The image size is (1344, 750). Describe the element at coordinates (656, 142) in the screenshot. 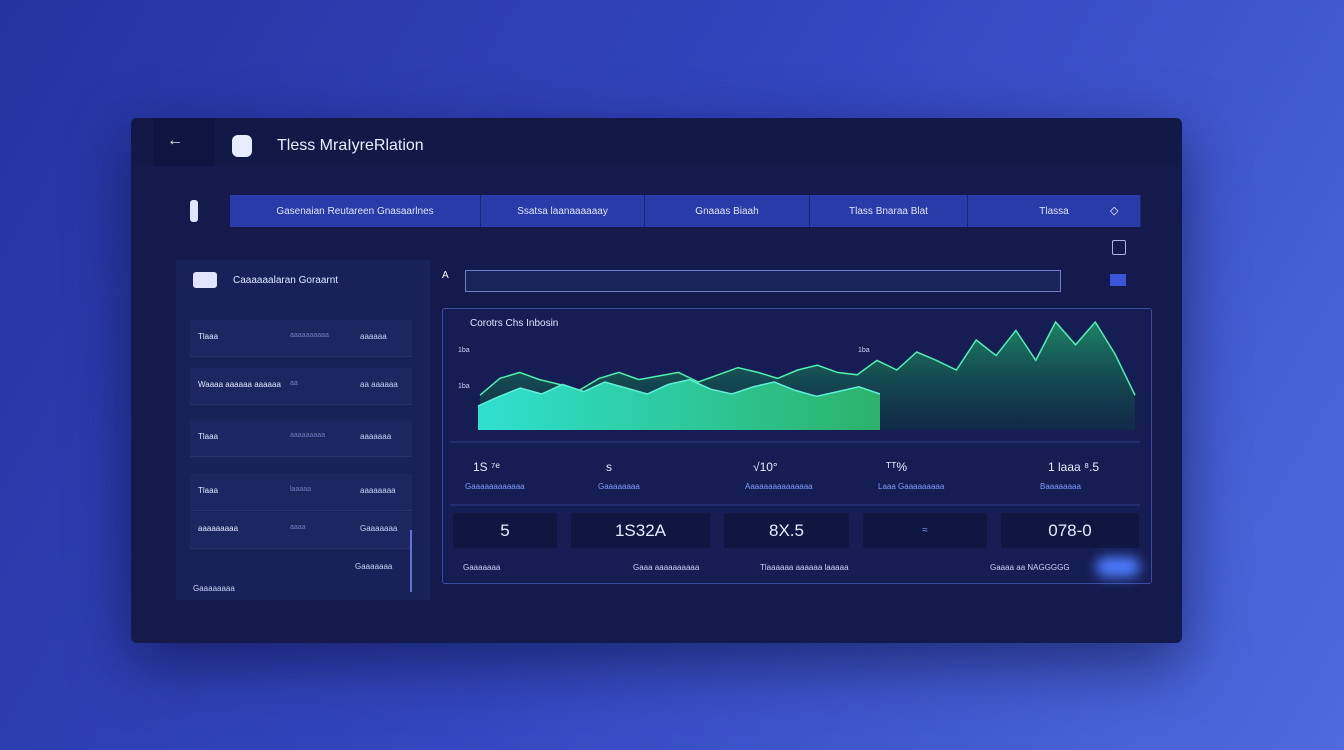

I see `header-bar` at that location.